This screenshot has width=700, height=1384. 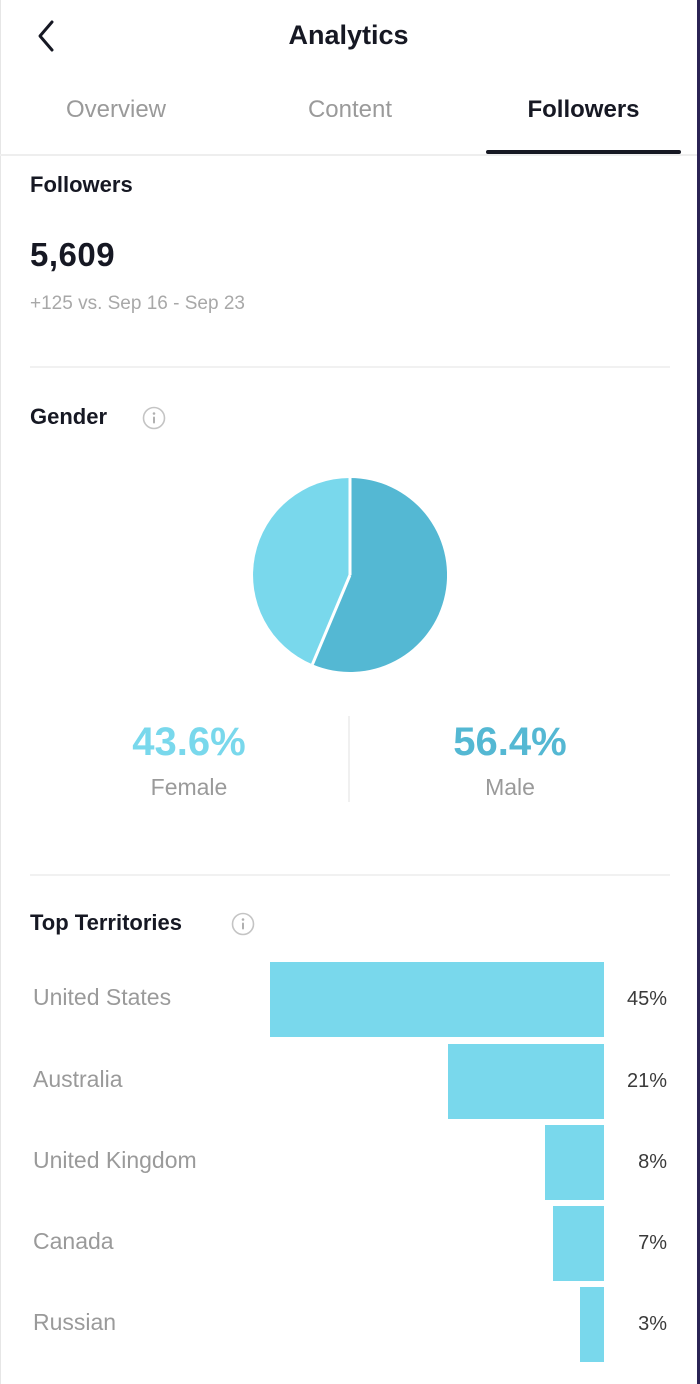 I want to click on male-stat: 56.4% Male, so click(x=510, y=761).